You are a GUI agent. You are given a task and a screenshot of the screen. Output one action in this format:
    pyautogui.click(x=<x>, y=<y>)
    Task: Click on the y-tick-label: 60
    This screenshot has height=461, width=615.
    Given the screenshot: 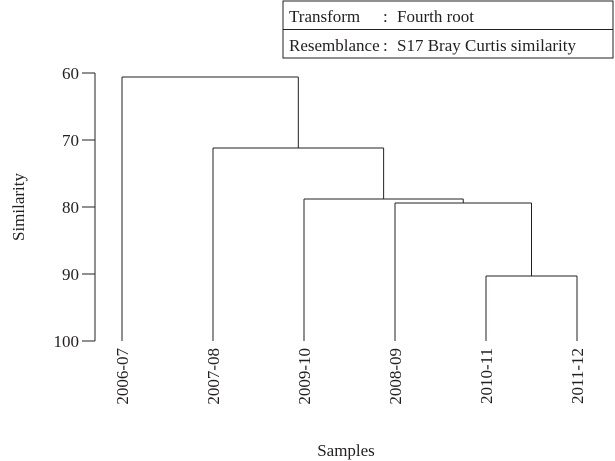 What is the action you would take?
    pyautogui.click(x=70, y=73)
    